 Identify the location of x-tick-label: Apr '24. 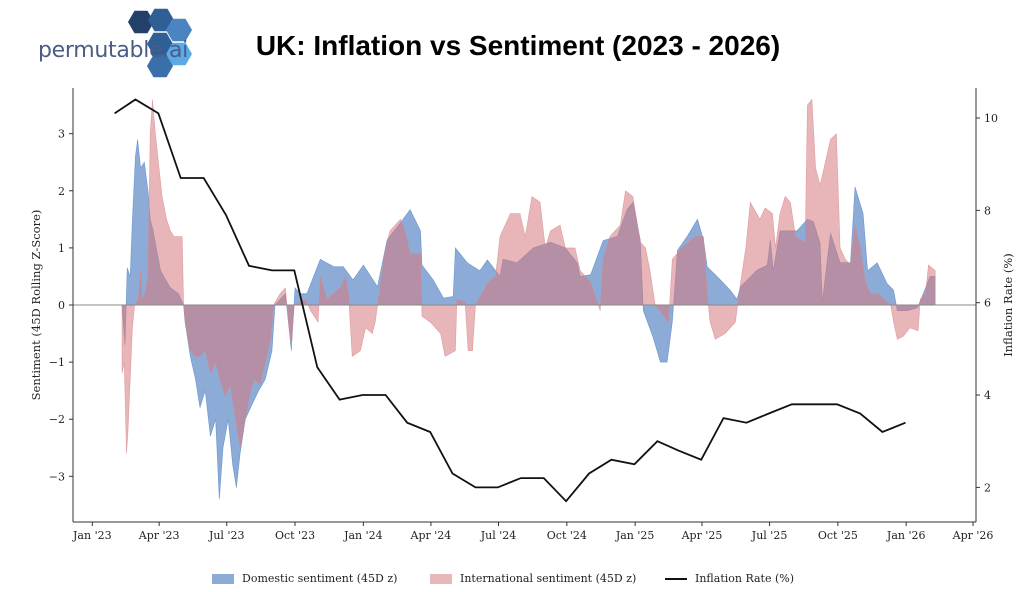
(431, 535).